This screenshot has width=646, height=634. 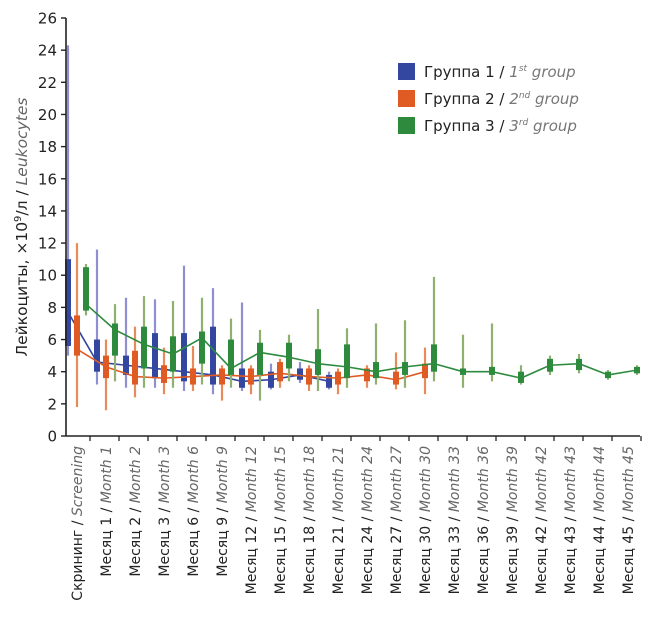 What do you see at coordinates (397, 553) in the screenshot?
I see `x-tick-label-ru: Месяц 27 /` at bounding box center [397, 553].